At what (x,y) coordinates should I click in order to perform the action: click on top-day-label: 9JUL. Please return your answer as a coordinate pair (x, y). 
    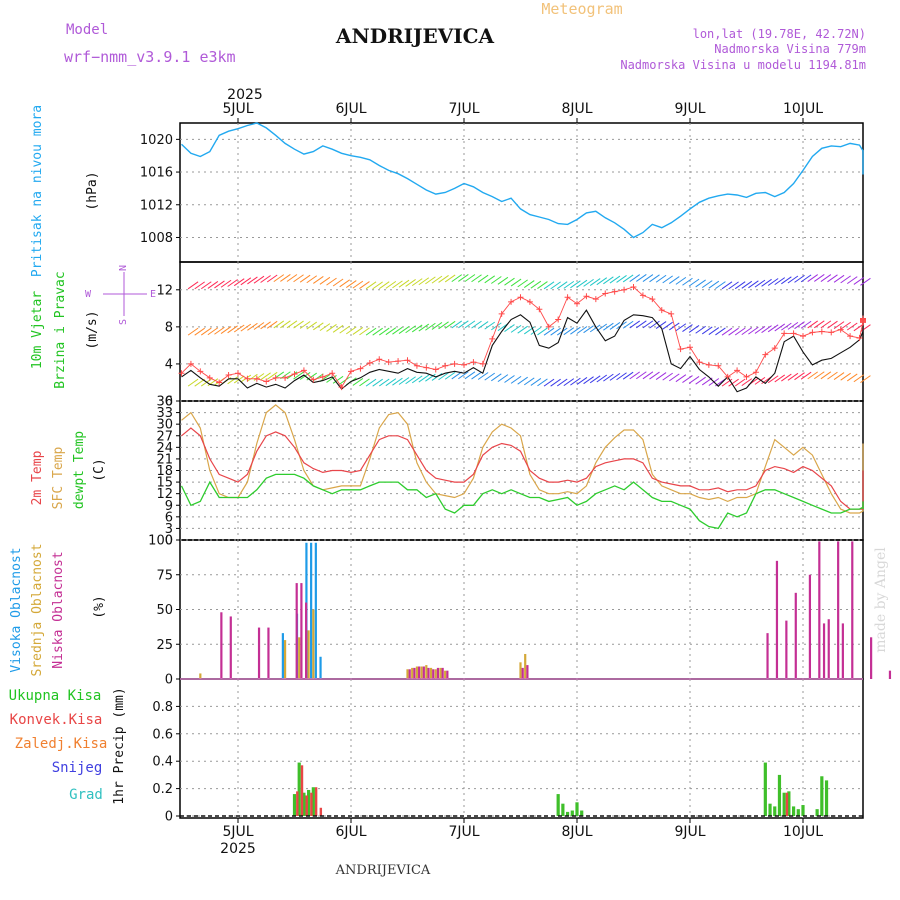
    Looking at the image, I should click on (689, 109).